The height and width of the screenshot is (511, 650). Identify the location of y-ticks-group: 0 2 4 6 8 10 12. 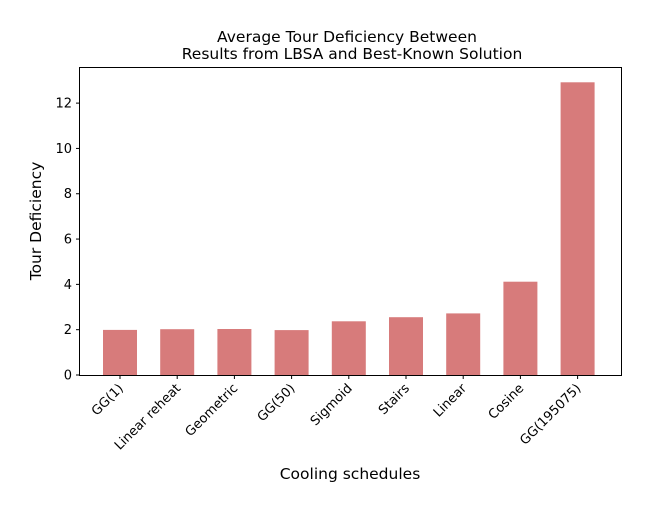
(67, 240).